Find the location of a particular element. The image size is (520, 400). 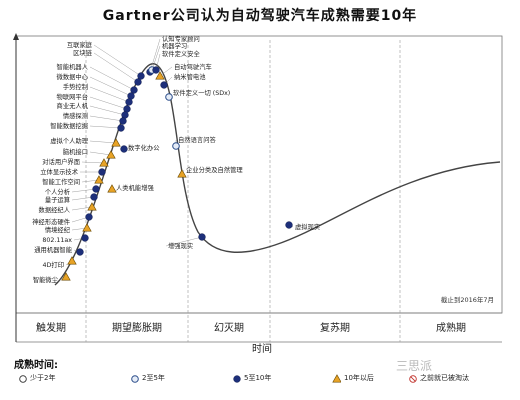

legend: 少于2年 2至5年 5至10年 10年以后 之前就已被淘汰 is located at coordinates (262, 380).